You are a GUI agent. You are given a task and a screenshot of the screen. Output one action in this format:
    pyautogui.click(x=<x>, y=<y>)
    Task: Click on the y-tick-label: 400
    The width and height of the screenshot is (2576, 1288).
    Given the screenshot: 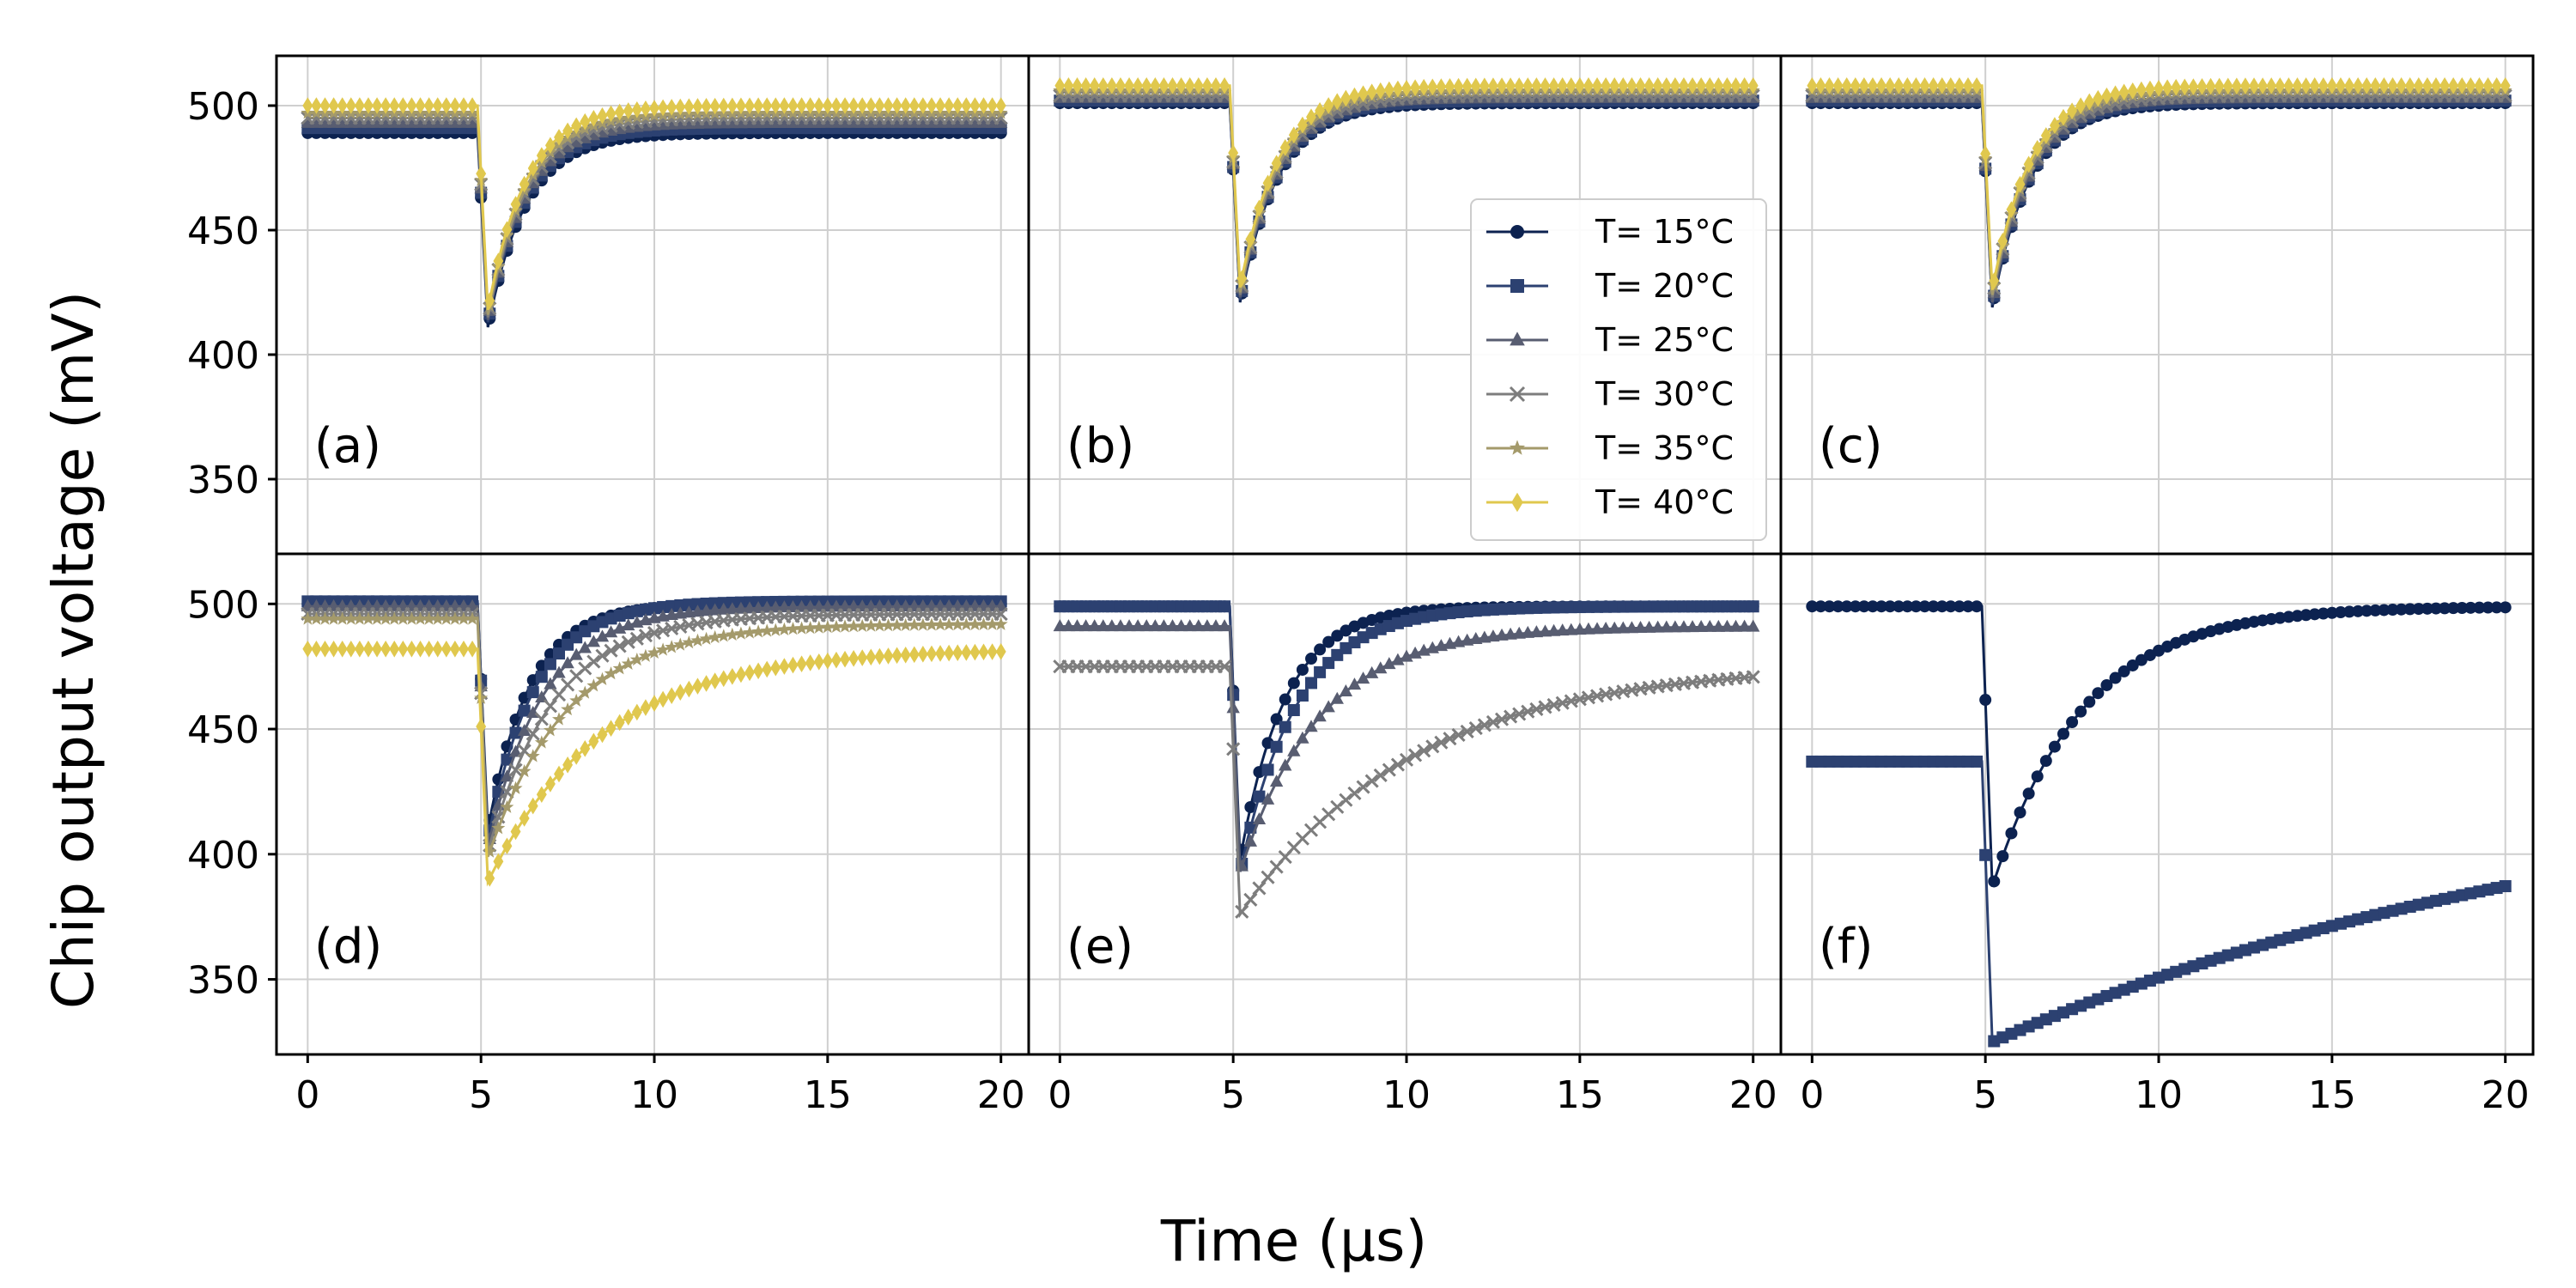 What is the action you would take?
    pyautogui.click(x=223, y=856)
    